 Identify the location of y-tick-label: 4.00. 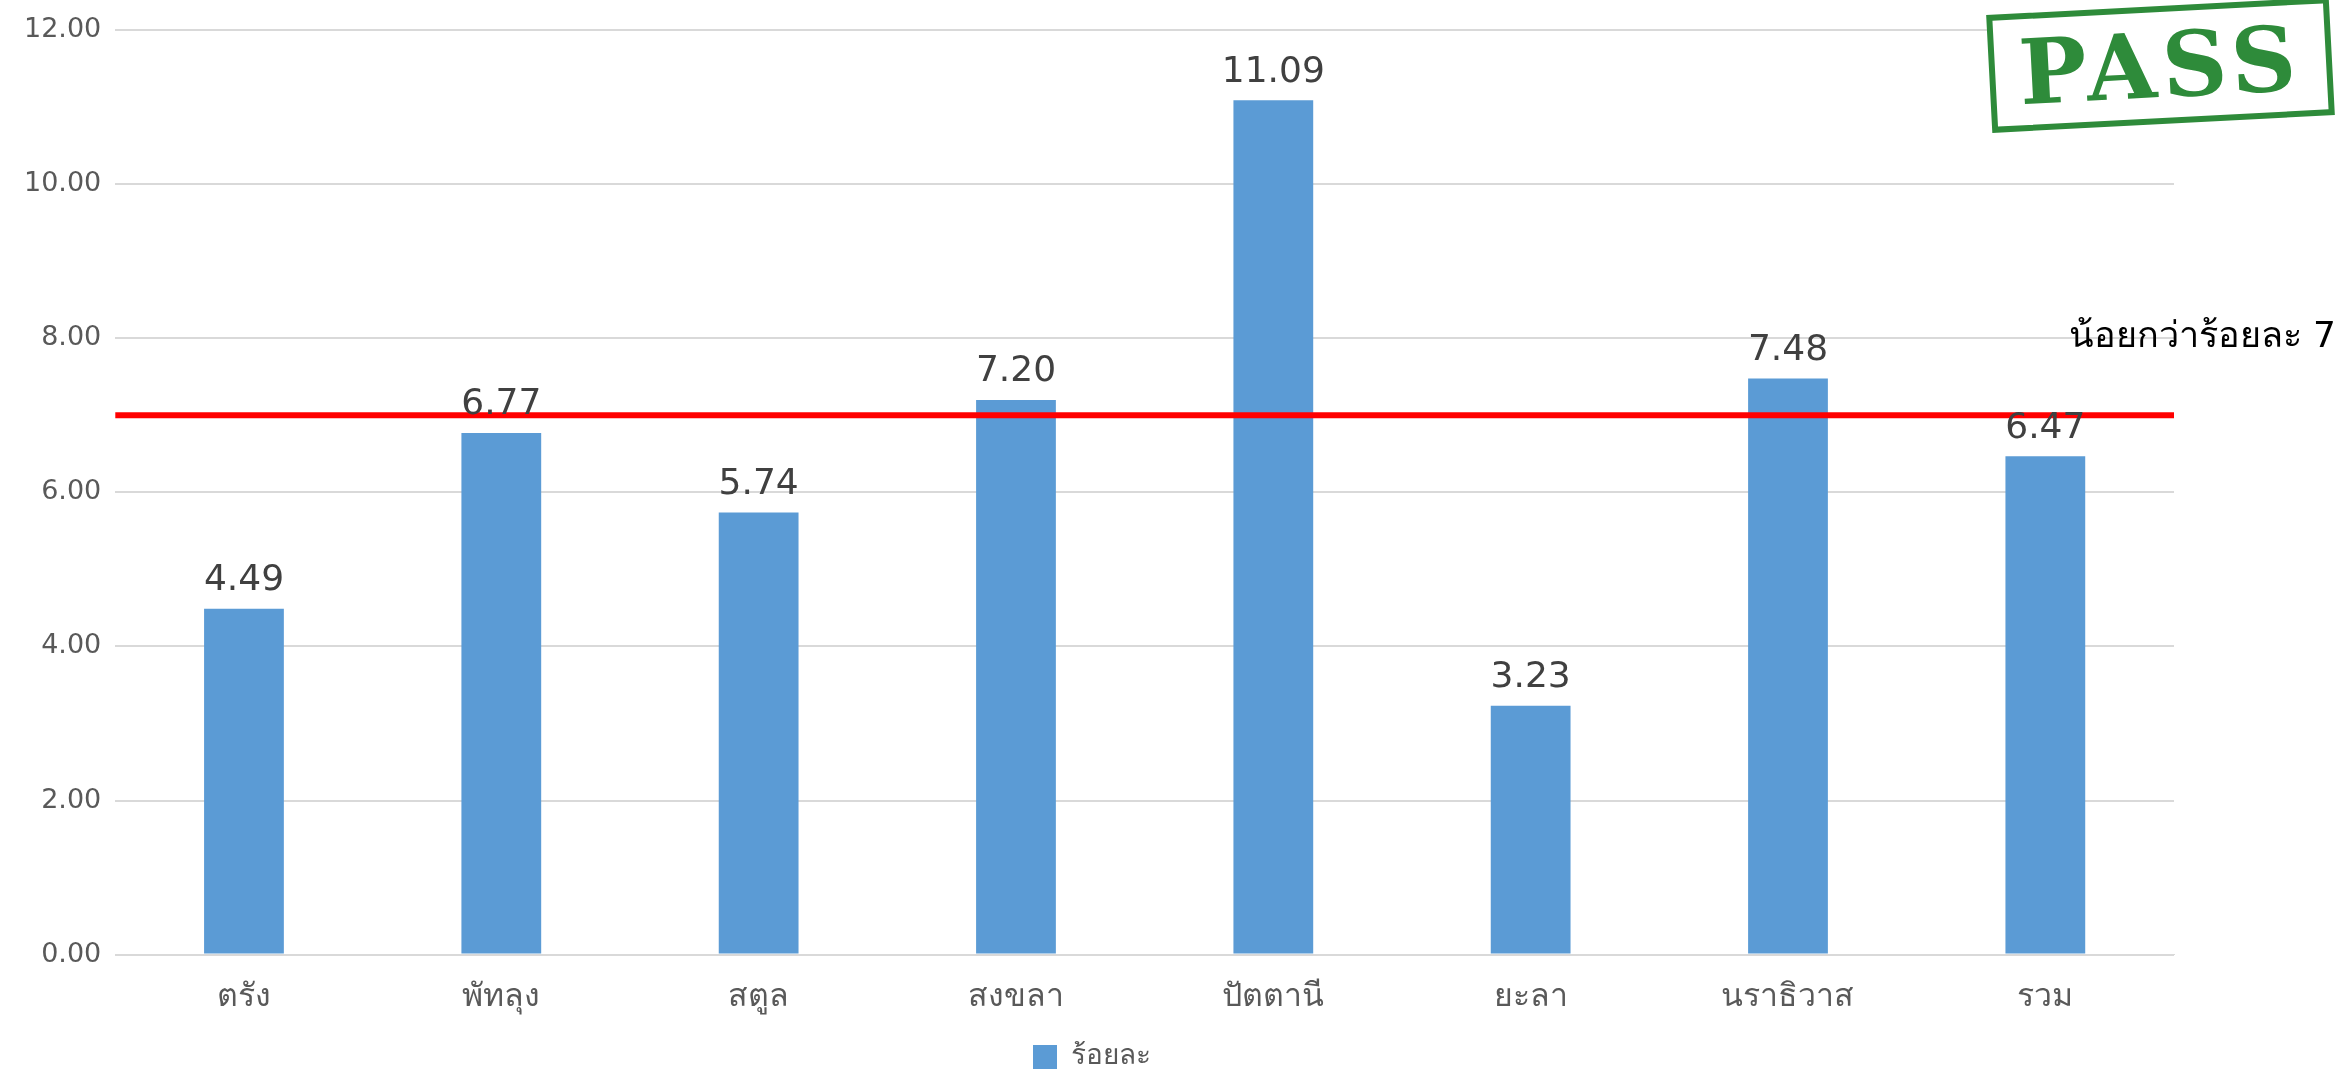
(71, 644).